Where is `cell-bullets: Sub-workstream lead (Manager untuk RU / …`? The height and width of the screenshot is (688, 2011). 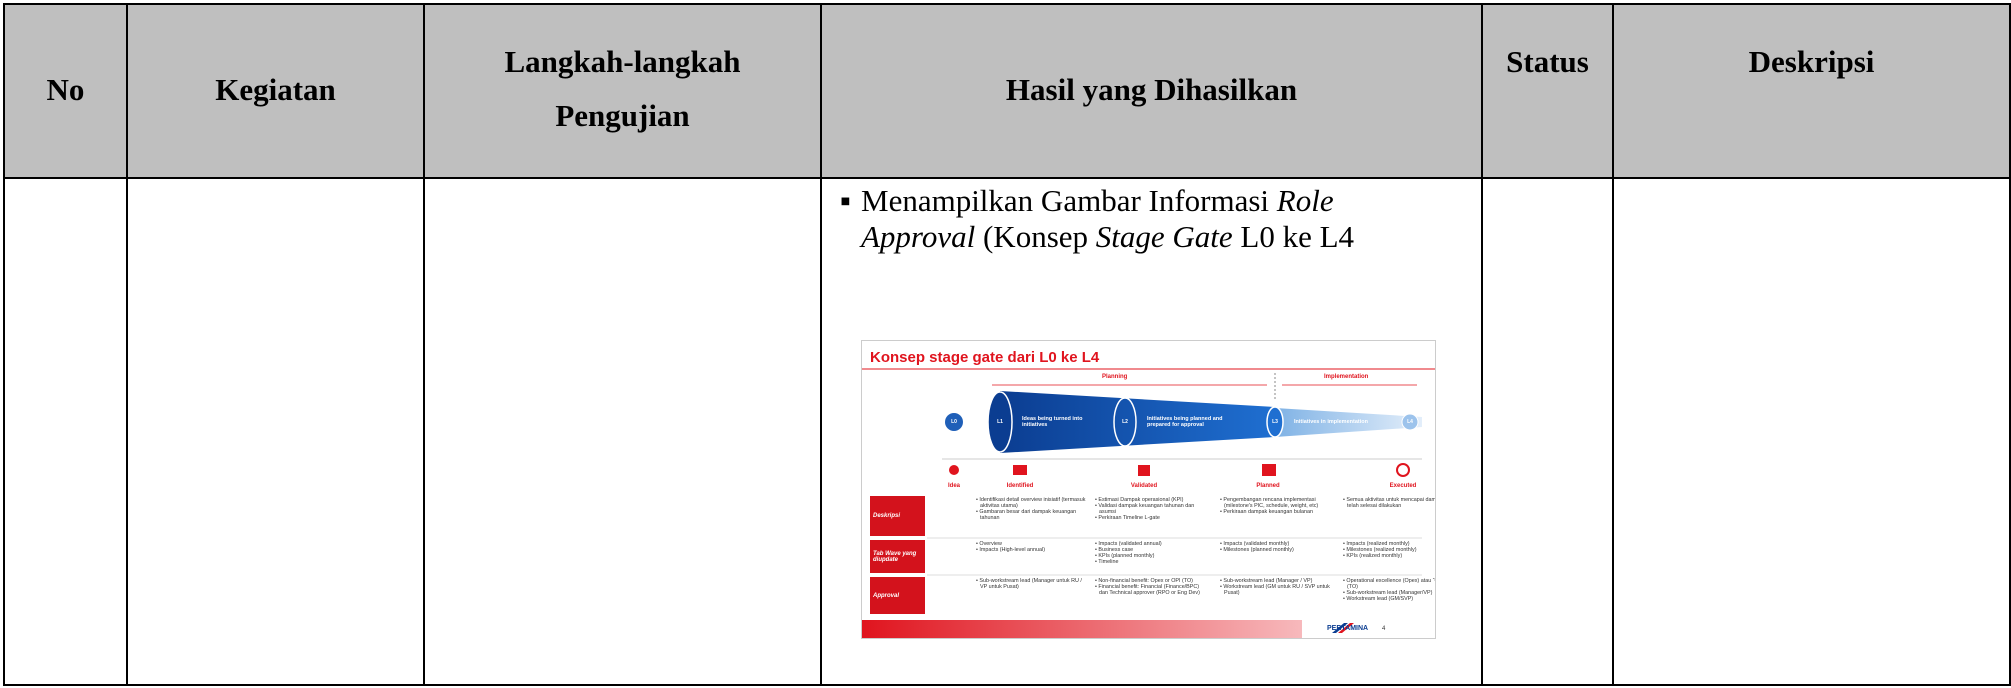 cell-bullets: Sub-workstream lead (Manager untuk RU / … is located at coordinates (1032, 584).